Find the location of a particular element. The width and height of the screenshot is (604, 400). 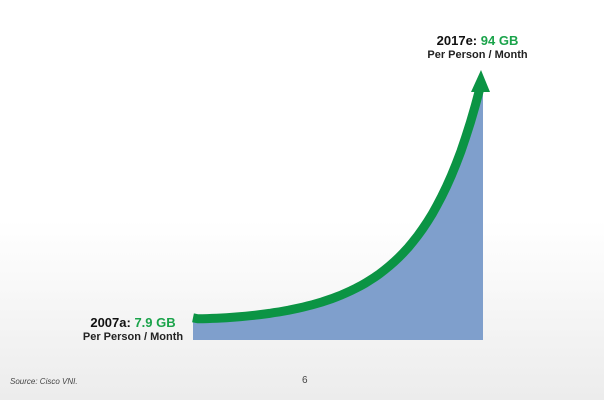

end-value: 94 GB is located at coordinates (499, 40).